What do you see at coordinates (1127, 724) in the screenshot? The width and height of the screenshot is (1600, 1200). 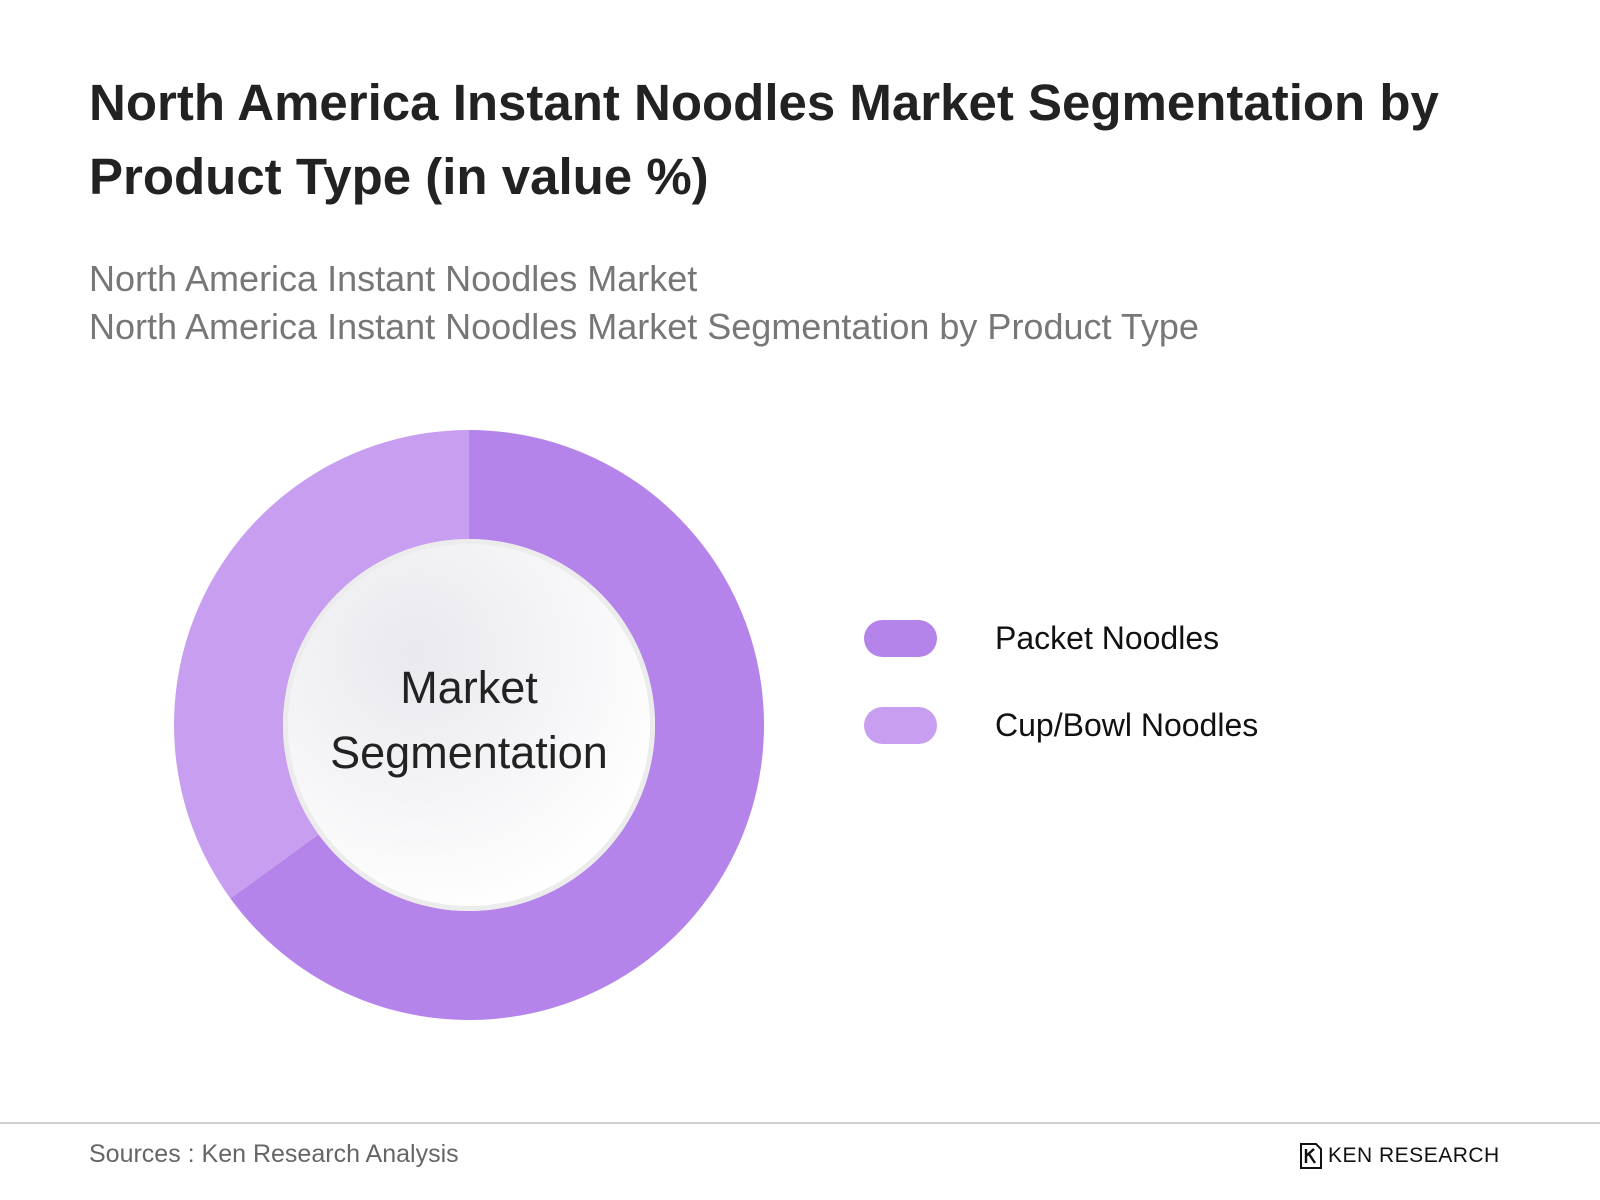 I see `legend-label-cup-bowl-noodles: Cup/Bowl Noodles` at bounding box center [1127, 724].